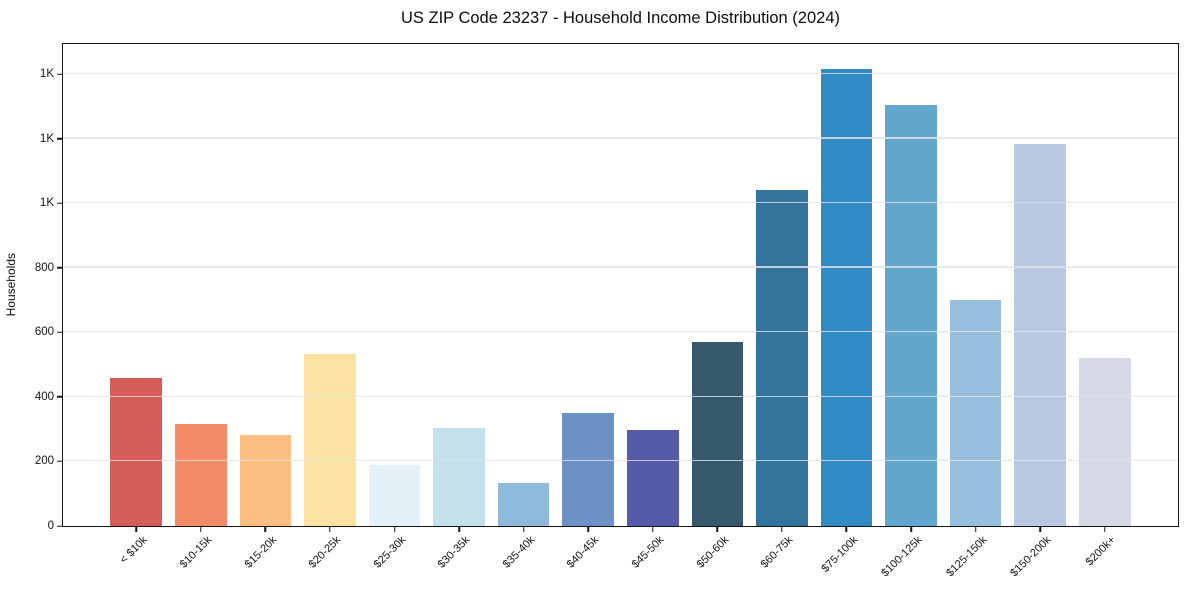  Describe the element at coordinates (201, 307) in the screenshot. I see `bar-slot: $10-15k` at that location.